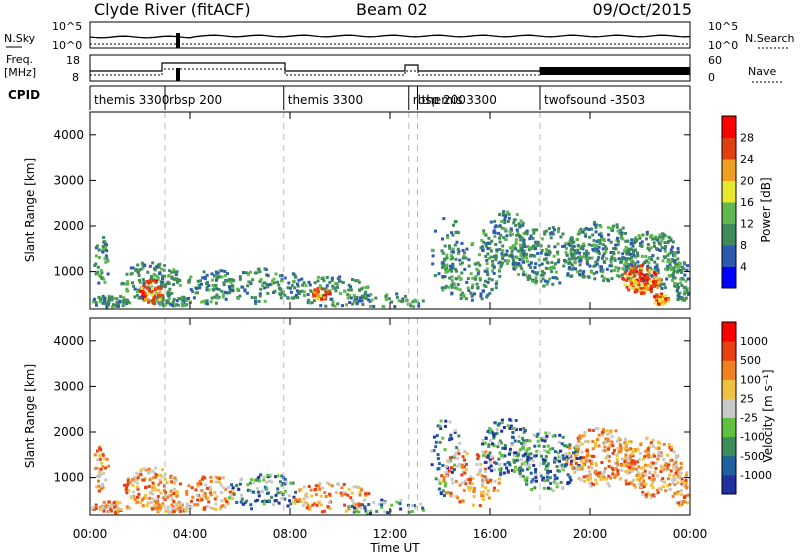  What do you see at coordinates (752, 456) in the screenshot?
I see `colorbar-tick-label: -500` at bounding box center [752, 456].